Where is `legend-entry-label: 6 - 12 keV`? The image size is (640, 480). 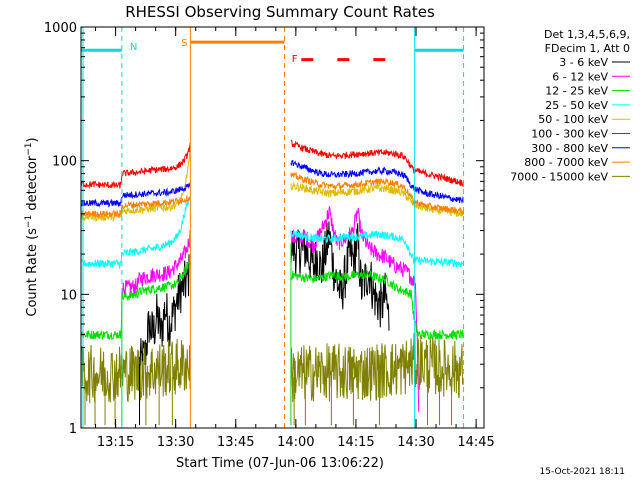 legend-entry-label: 6 - 12 keV is located at coordinates (580, 76).